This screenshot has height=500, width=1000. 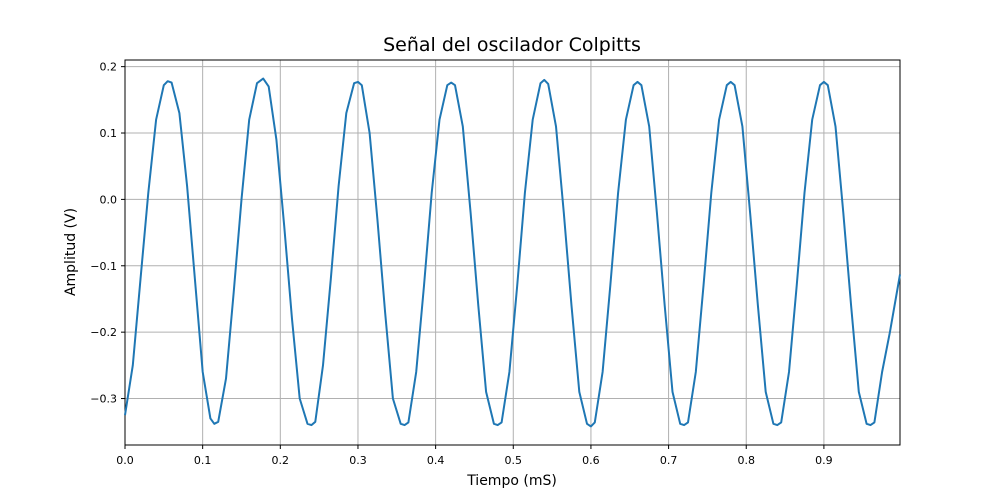 What do you see at coordinates (591, 460) in the screenshot?
I see `x-tick-label: 0.6` at bounding box center [591, 460].